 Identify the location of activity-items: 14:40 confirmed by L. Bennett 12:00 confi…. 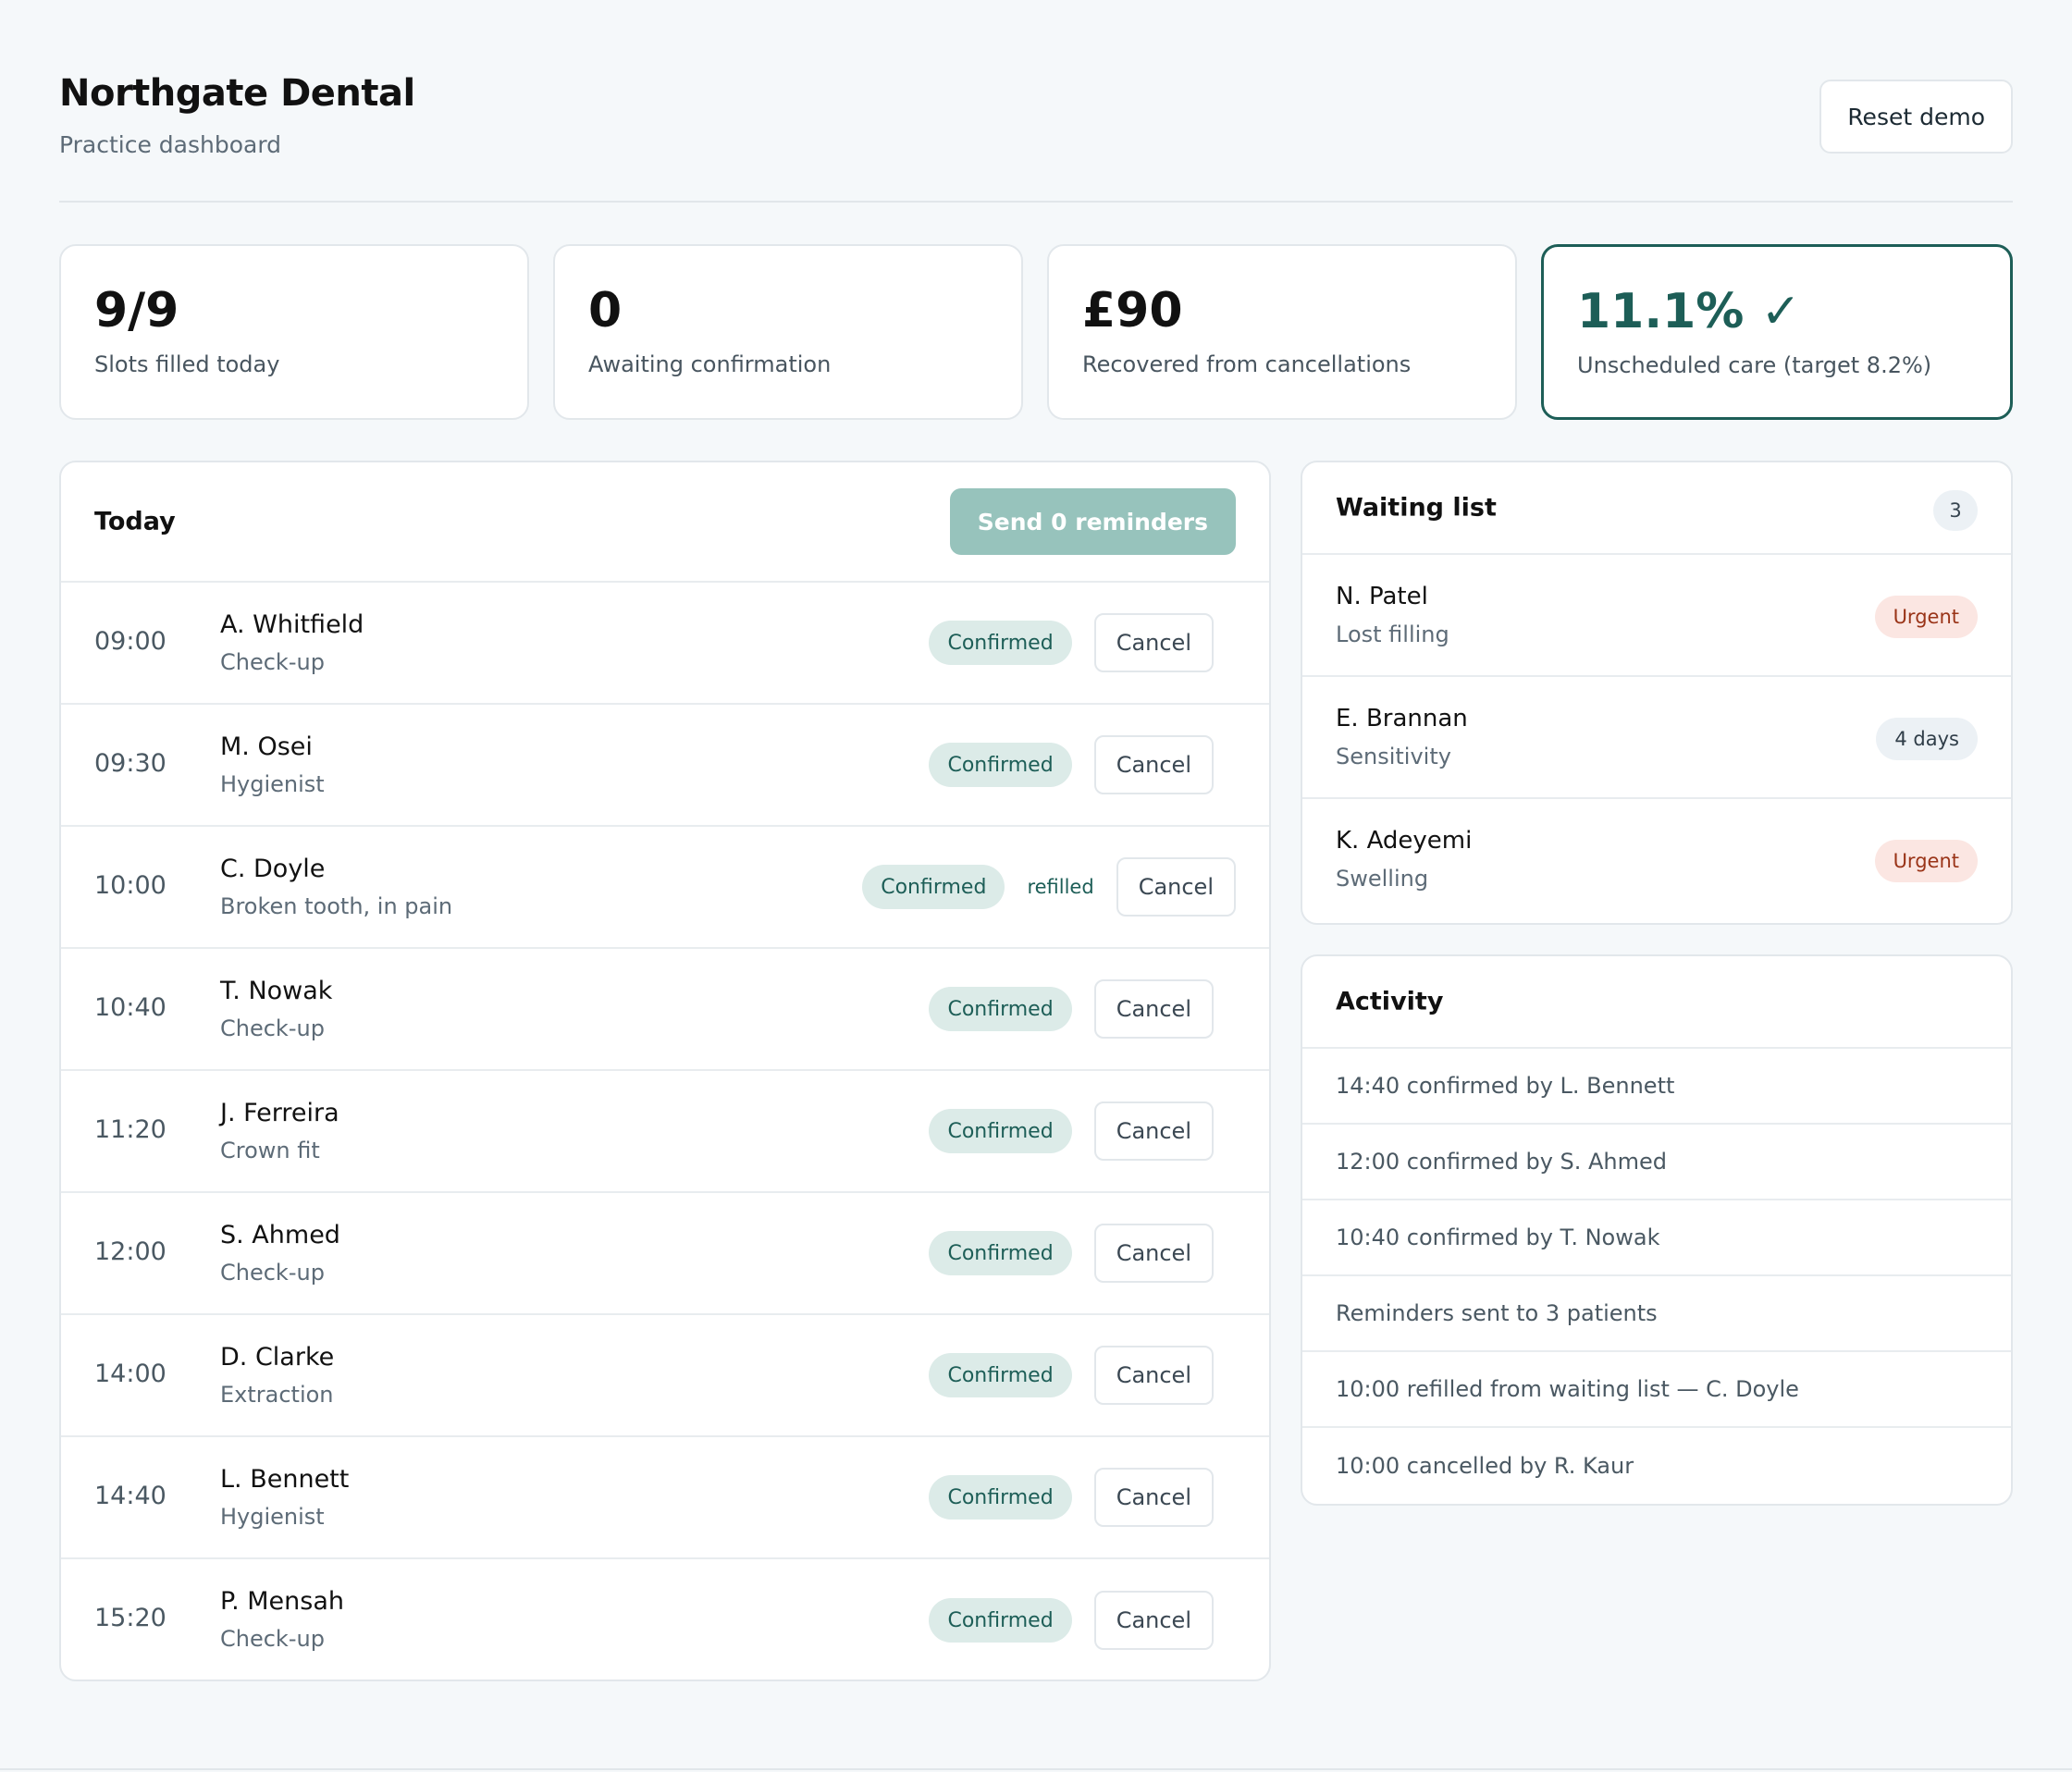
(1656, 1276).